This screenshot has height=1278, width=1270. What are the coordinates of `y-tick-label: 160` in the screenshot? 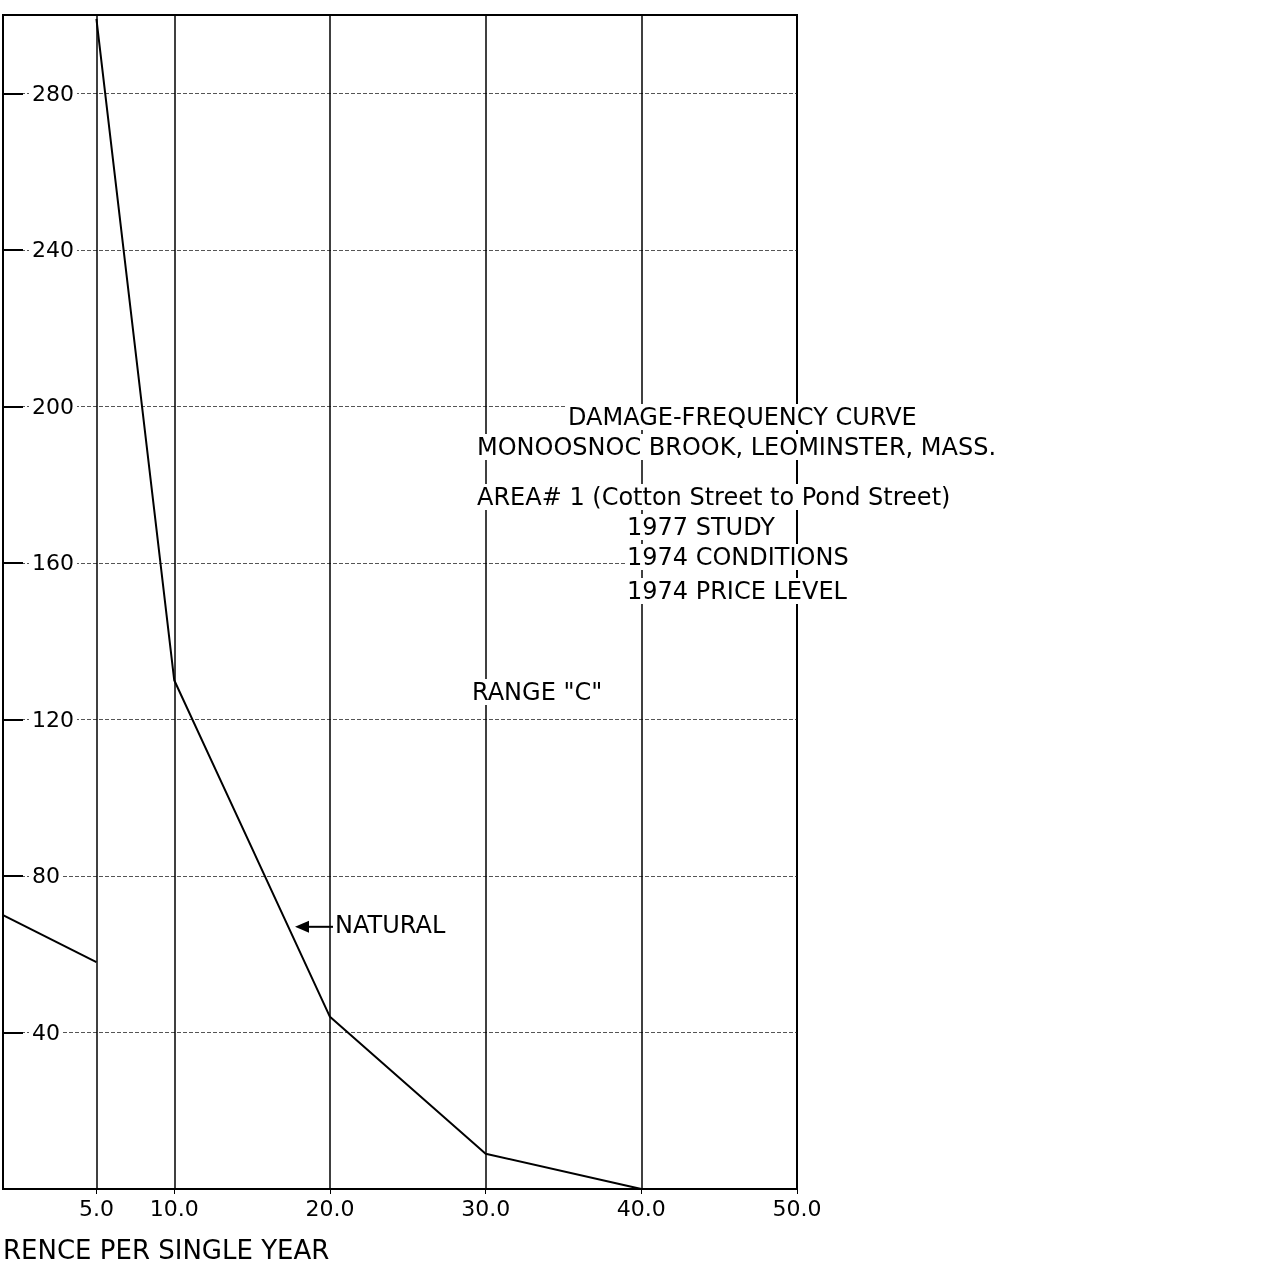 It's located at (53, 563).